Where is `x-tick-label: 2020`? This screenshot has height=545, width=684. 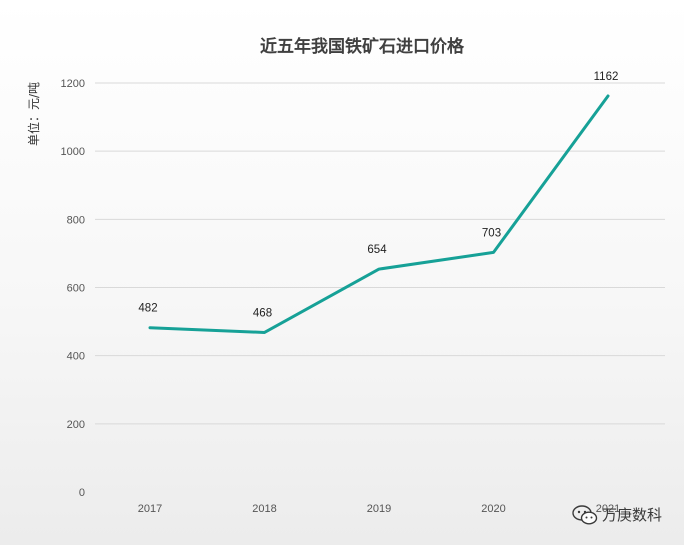 x-tick-label: 2020 is located at coordinates (493, 509).